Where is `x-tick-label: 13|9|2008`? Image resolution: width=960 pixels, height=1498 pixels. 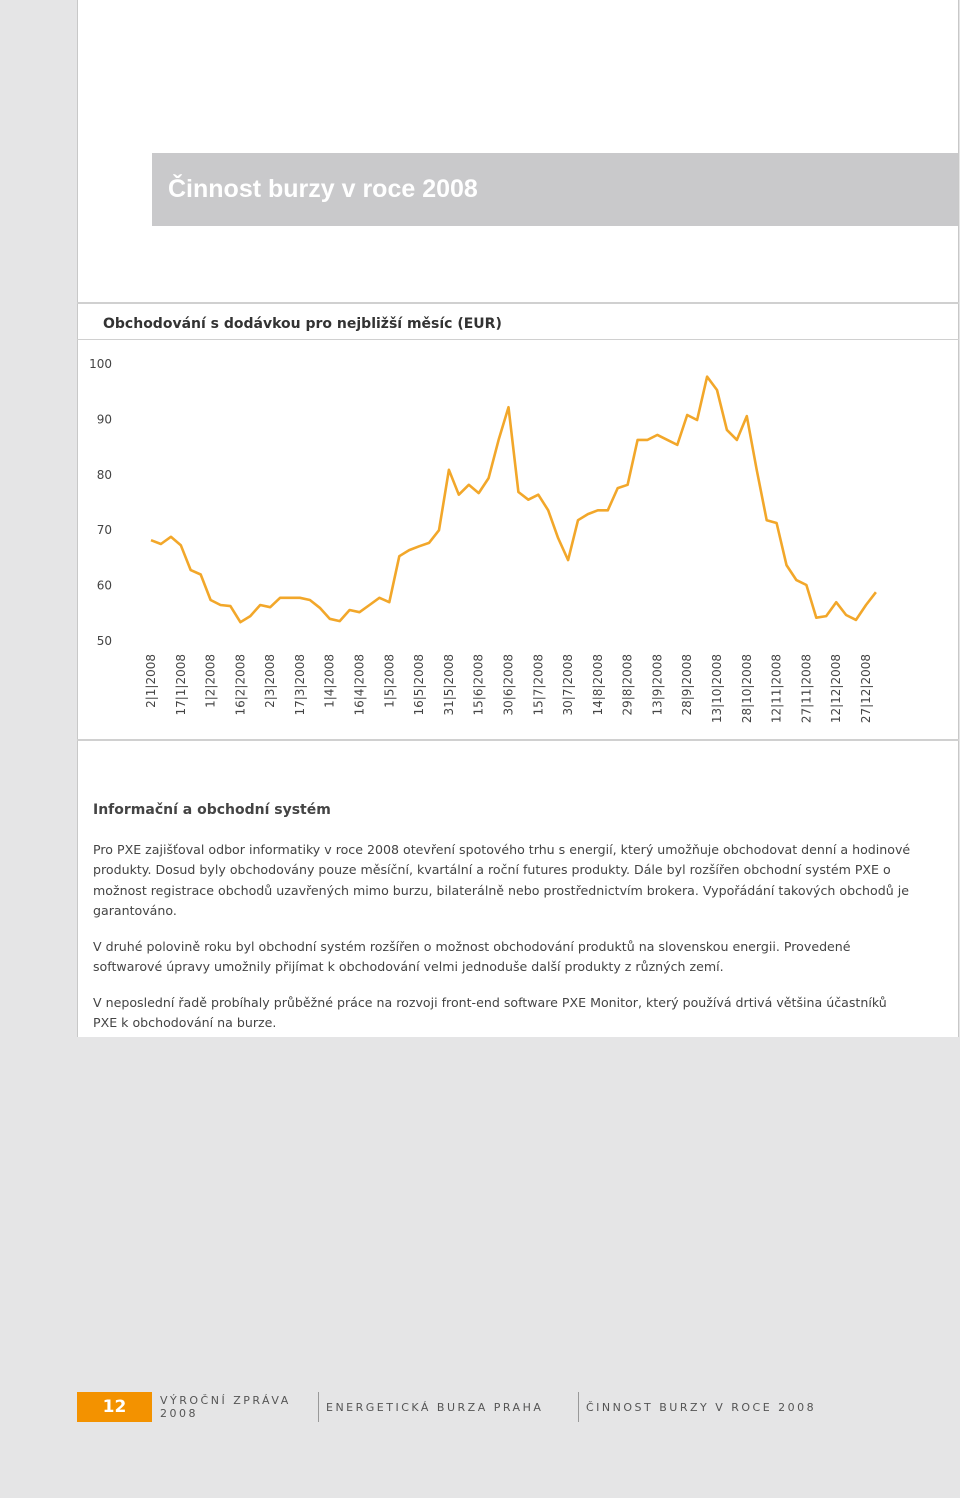 x-tick-label: 13|9|2008 is located at coordinates (657, 685).